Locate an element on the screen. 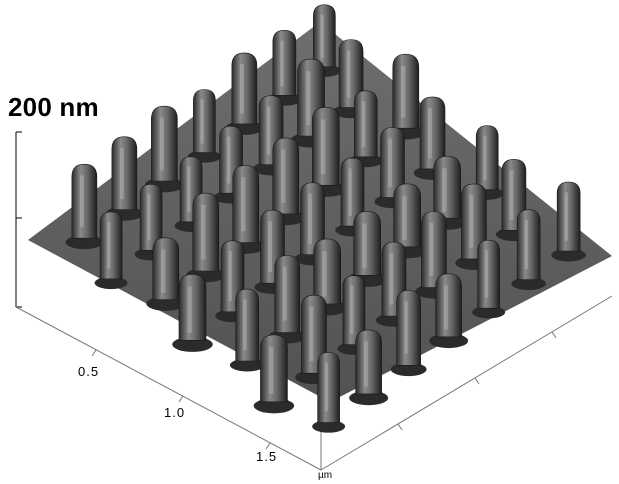 The image size is (619, 484). z-scale-label: 200 nm is located at coordinates (53, 107).